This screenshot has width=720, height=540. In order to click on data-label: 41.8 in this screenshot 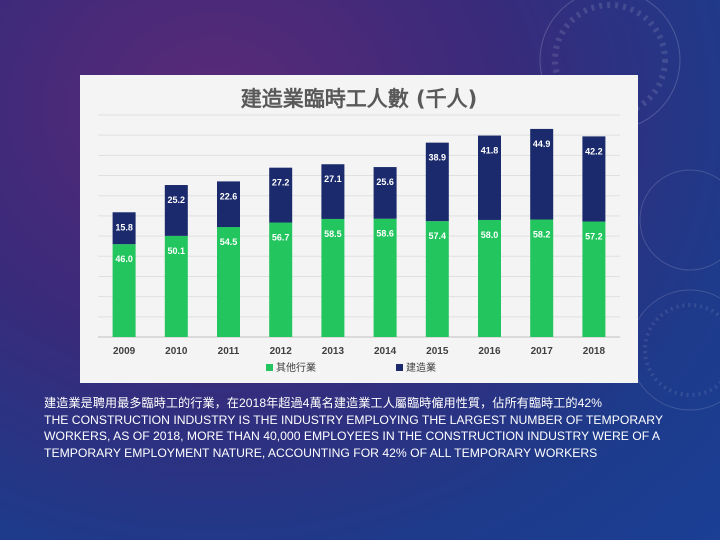, I will do `click(490, 151)`.